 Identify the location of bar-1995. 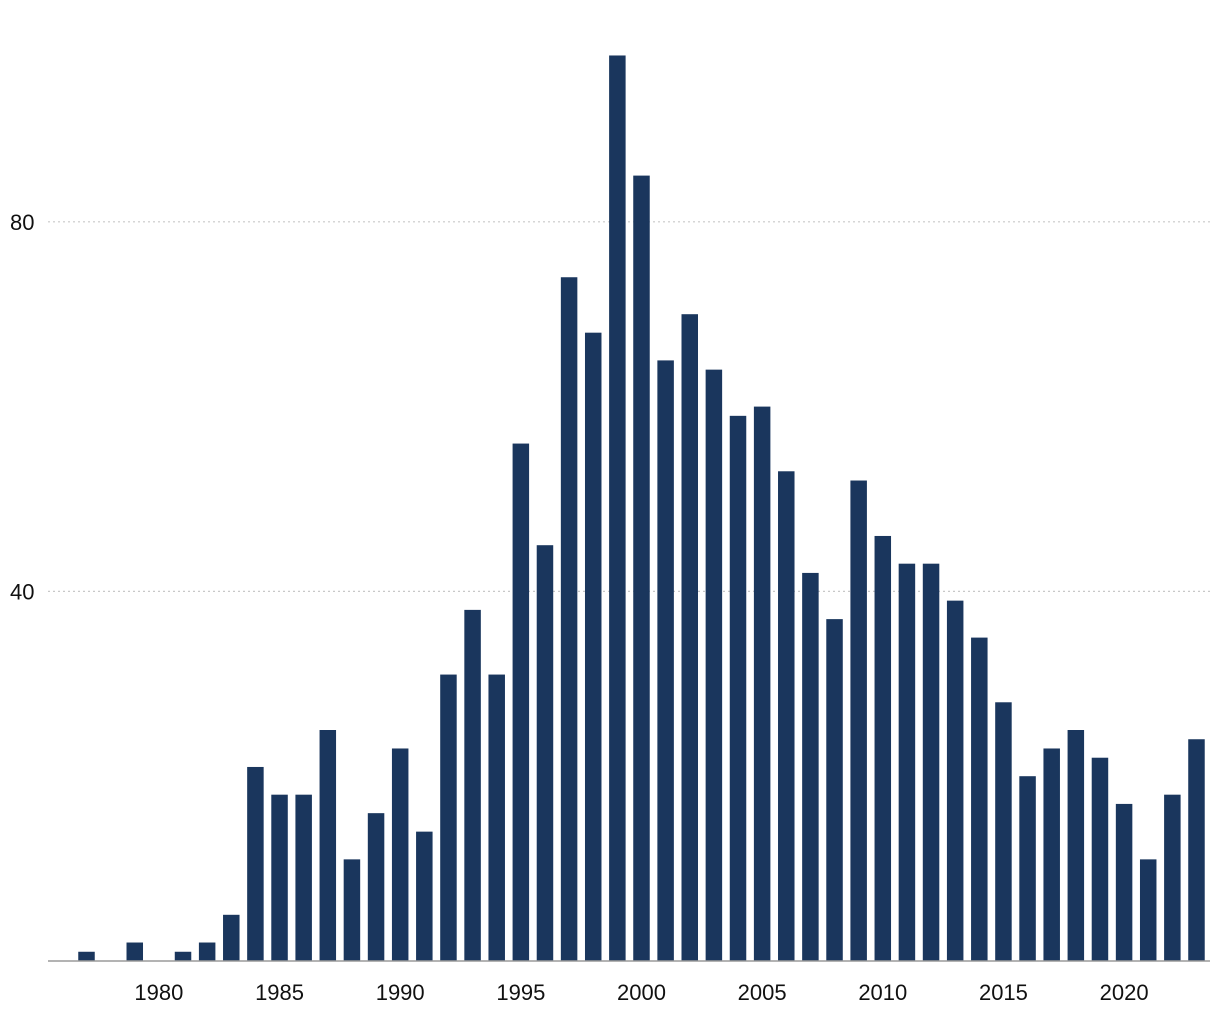
(521, 702).